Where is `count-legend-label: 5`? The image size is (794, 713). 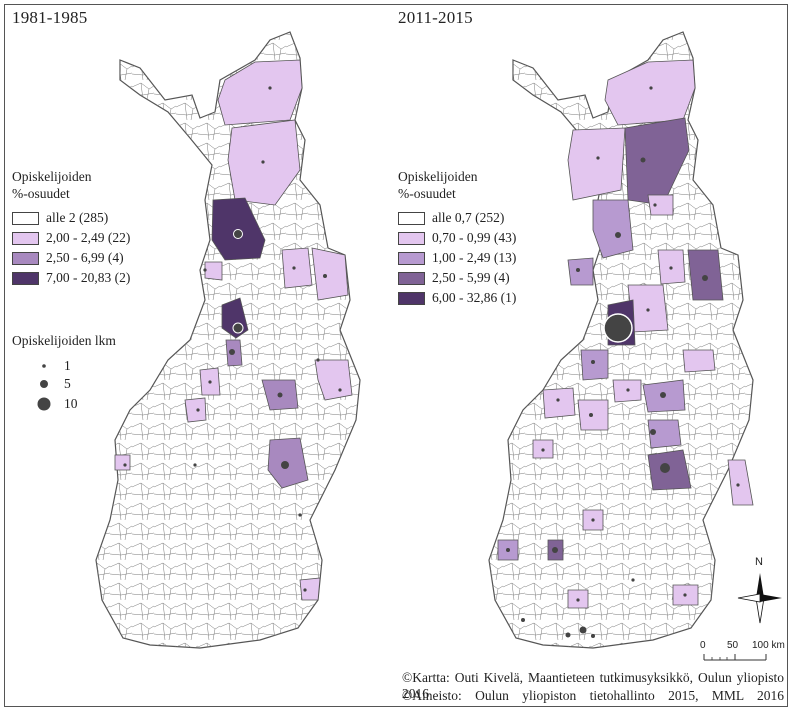
count-legend-label: 5 is located at coordinates (67, 383).